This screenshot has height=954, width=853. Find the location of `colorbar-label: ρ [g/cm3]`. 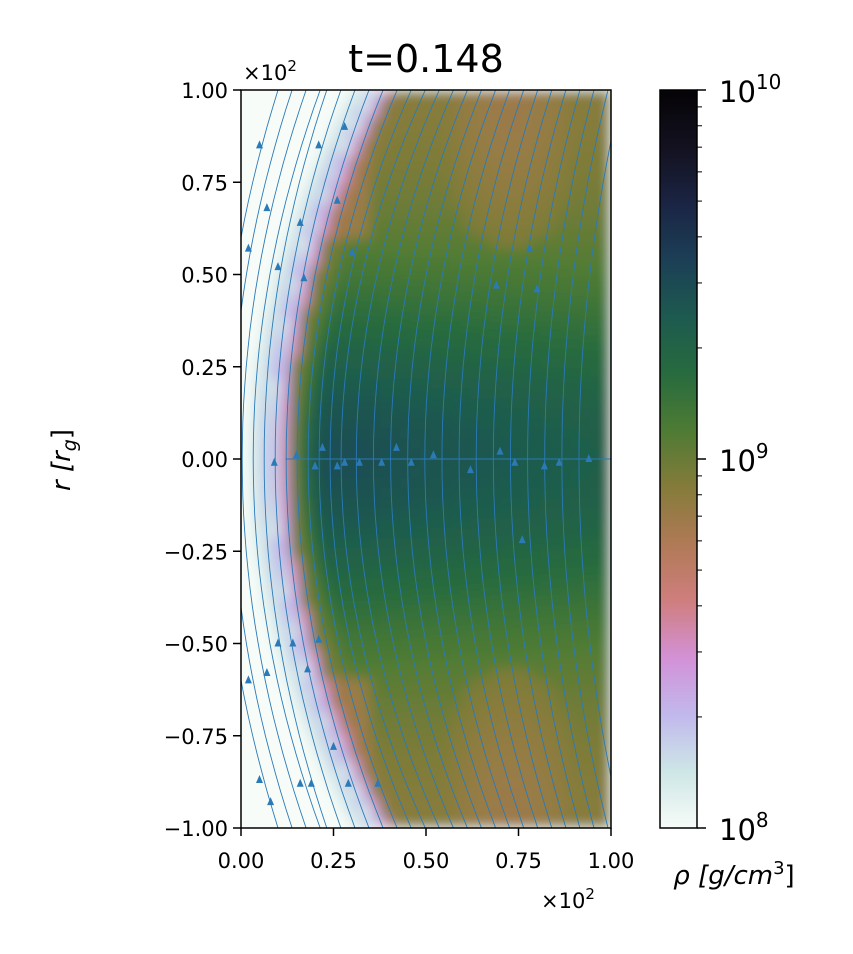

colorbar-label: ρ [g/cm3] is located at coordinates (733, 874).